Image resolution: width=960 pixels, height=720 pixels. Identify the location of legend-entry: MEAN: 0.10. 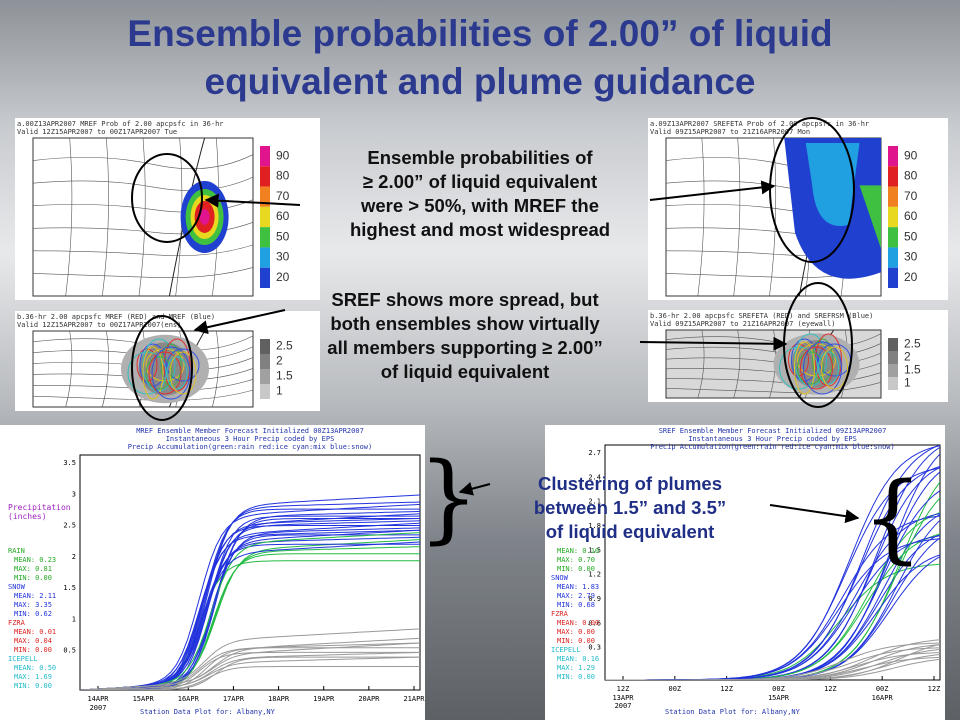
(578, 551).